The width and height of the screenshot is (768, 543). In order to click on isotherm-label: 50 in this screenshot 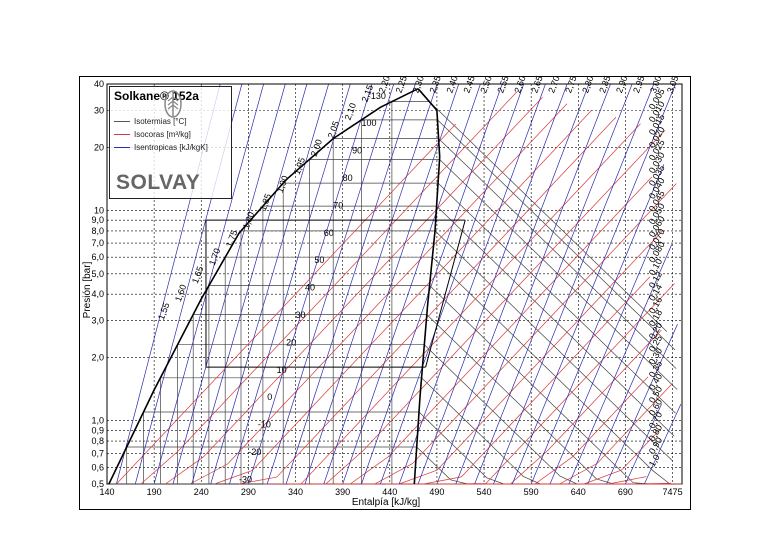, I will do `click(319, 260)`.